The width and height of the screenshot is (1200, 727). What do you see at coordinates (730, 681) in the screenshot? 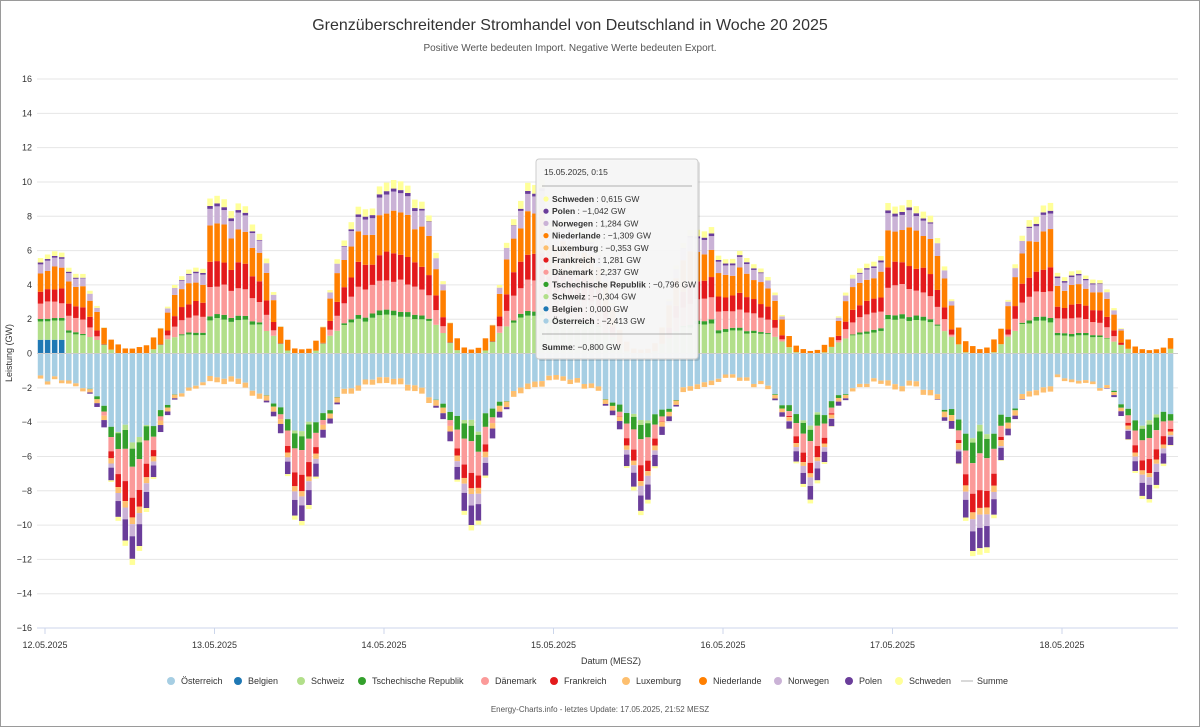
I see `legend-item-niederlande: Niederlande` at bounding box center [730, 681].